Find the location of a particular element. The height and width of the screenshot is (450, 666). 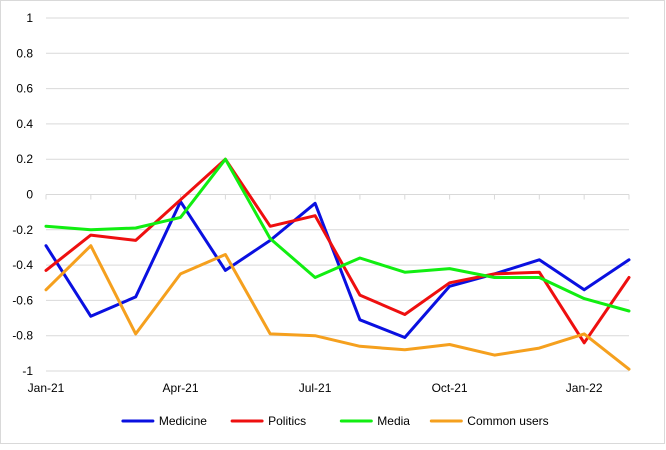

legend: Medicine Politics Media Common users is located at coordinates (335, 421).